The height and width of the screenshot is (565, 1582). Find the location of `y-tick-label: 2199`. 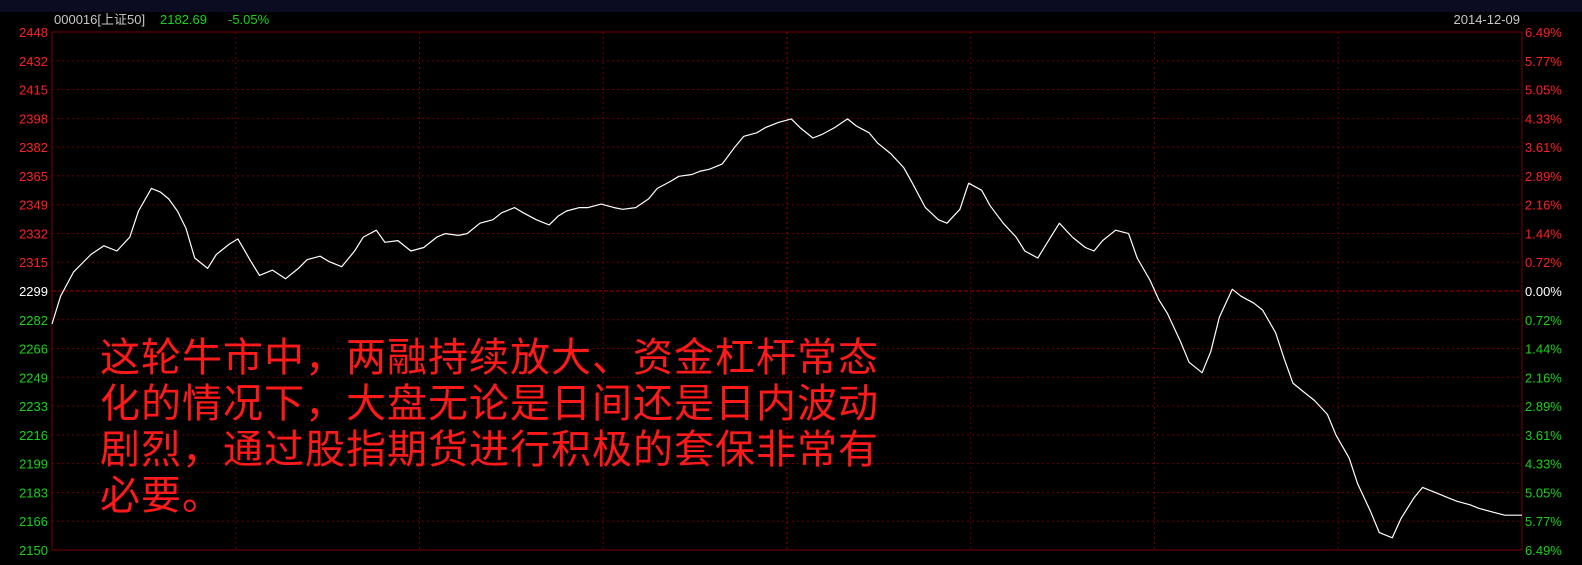

y-tick-label: 2199 is located at coordinates (33, 464).